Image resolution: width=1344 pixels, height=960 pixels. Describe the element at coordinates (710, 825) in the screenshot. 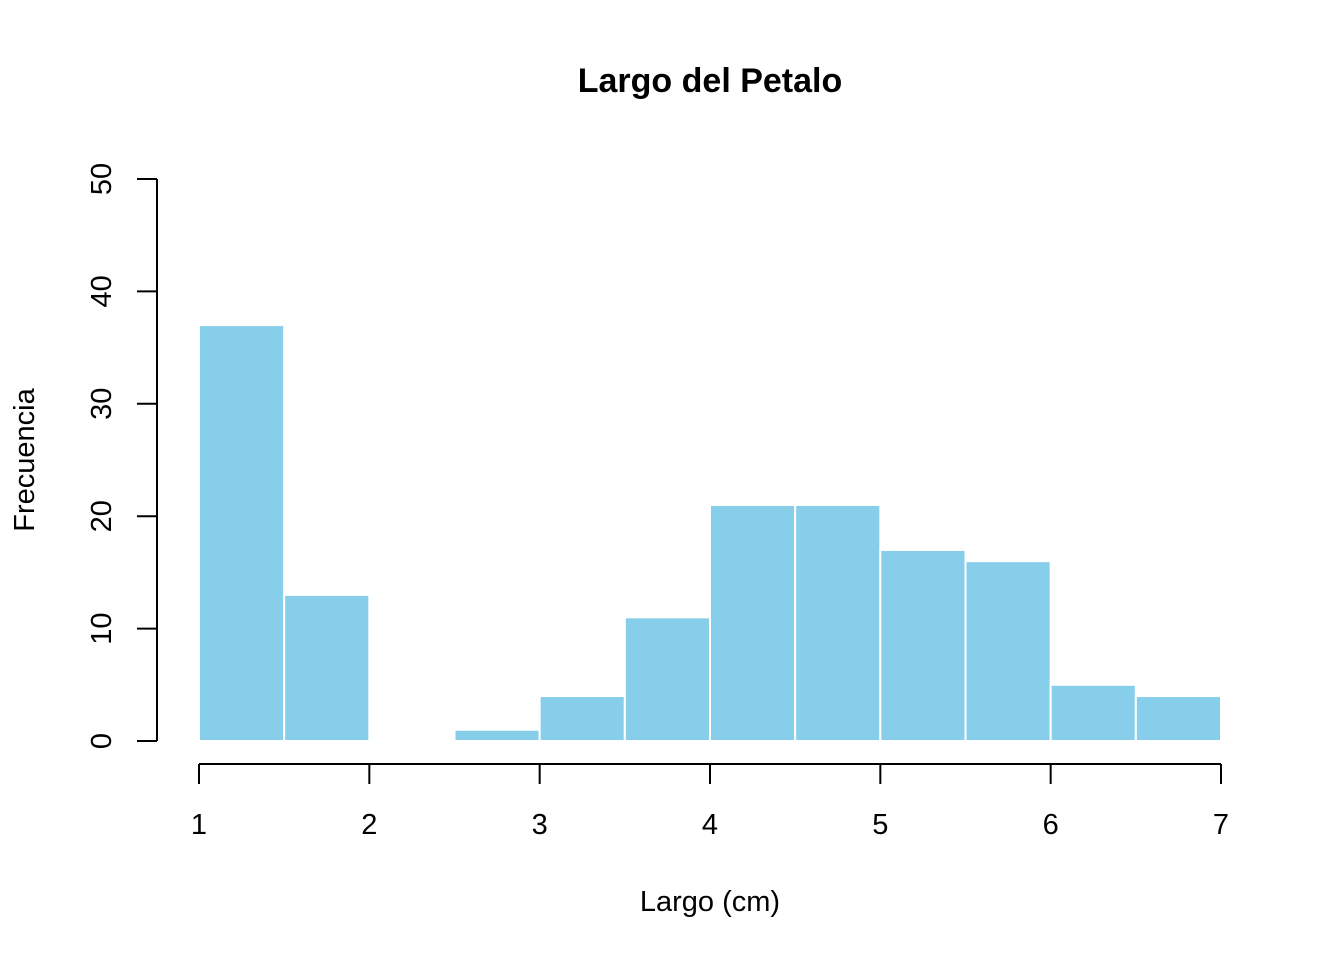

I see `x-tick-label: 4` at that location.